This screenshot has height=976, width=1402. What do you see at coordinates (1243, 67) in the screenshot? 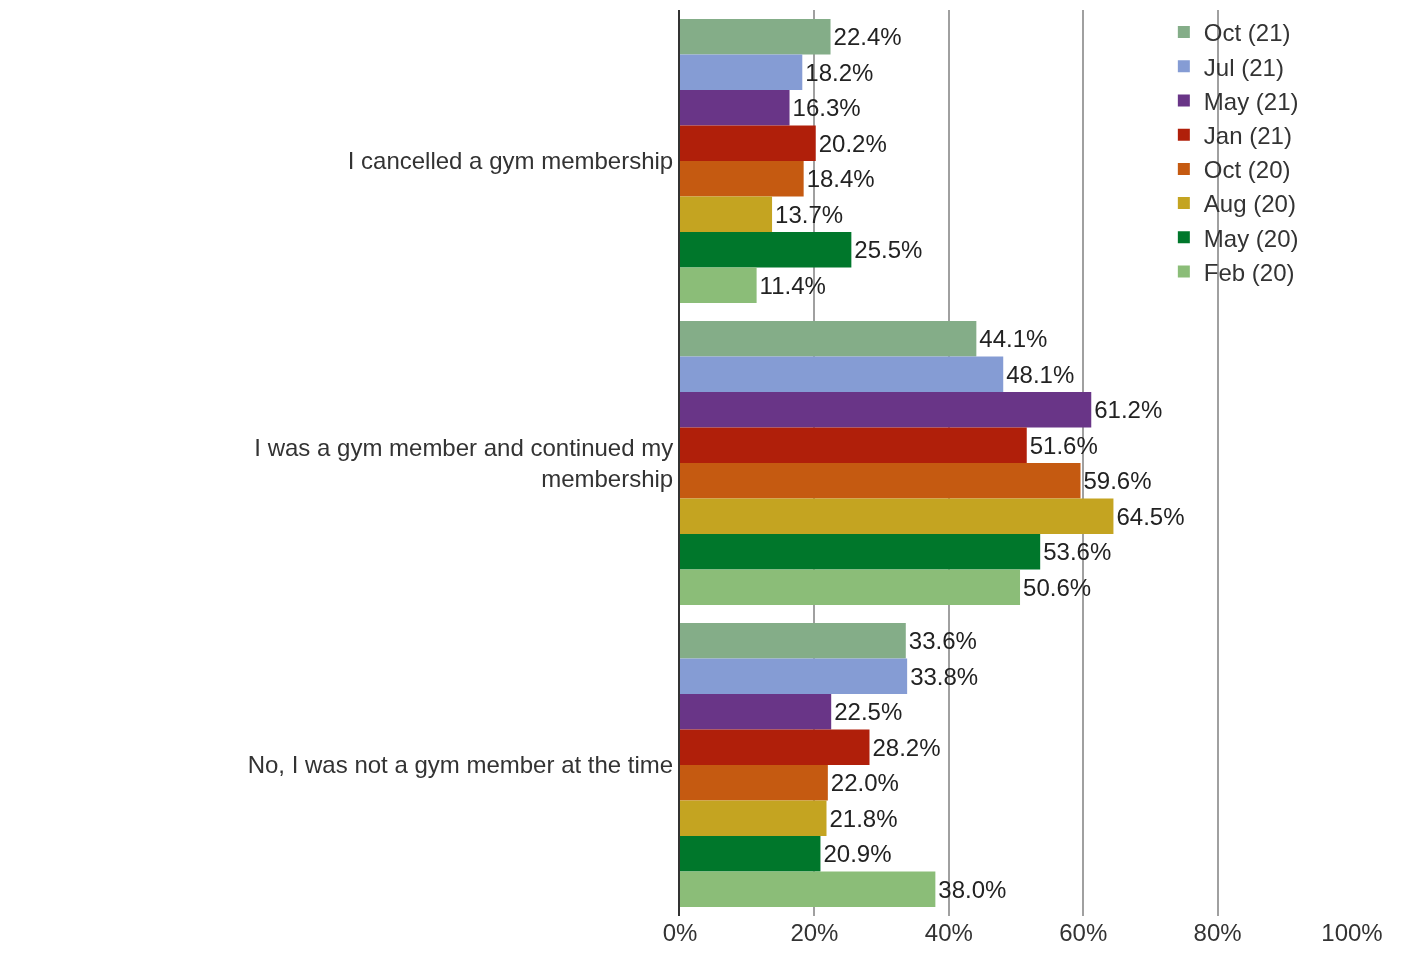
I see `legend-label: Jul (21)` at bounding box center [1243, 67].